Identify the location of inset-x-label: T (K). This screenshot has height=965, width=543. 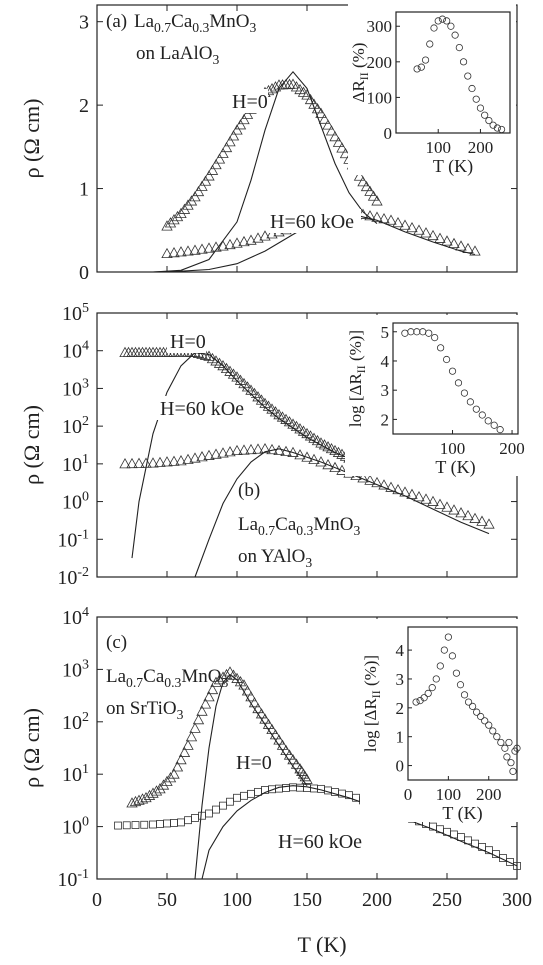
(462, 813).